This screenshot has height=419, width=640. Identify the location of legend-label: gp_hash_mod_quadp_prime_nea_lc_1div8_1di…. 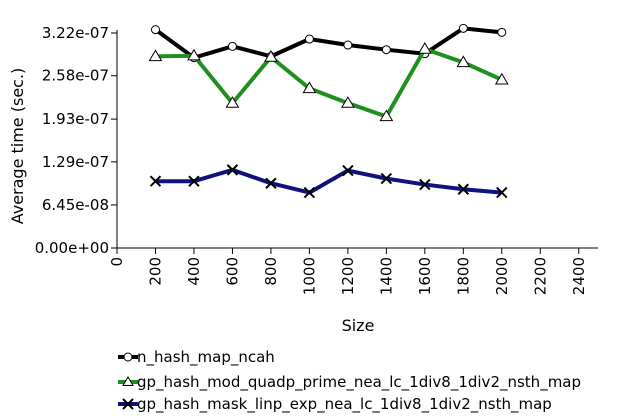
(359, 382).